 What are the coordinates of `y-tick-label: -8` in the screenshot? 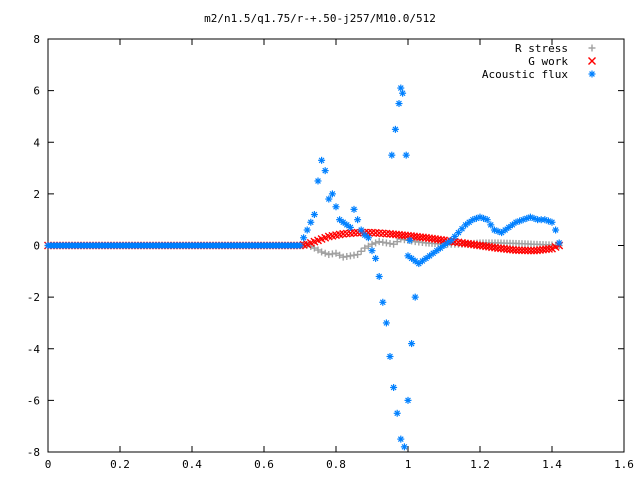 It's located at (33, 452).